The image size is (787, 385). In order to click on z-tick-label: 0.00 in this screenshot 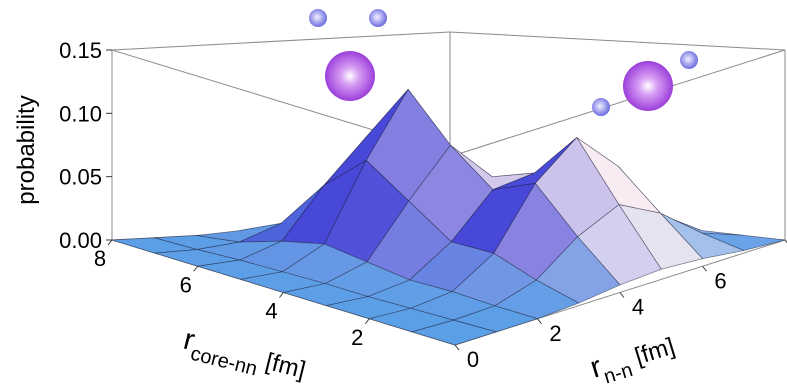, I will do `click(80, 240)`.